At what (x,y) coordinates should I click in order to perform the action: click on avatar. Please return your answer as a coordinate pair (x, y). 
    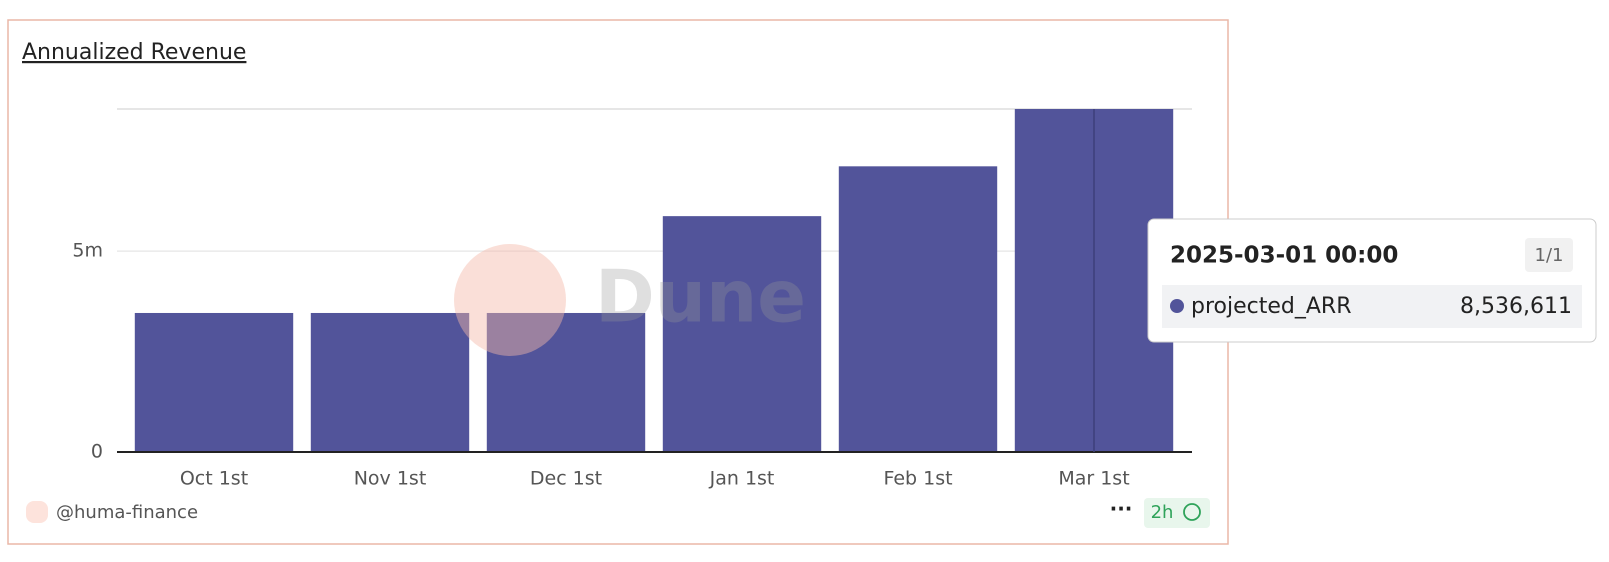
    Looking at the image, I should click on (37, 512).